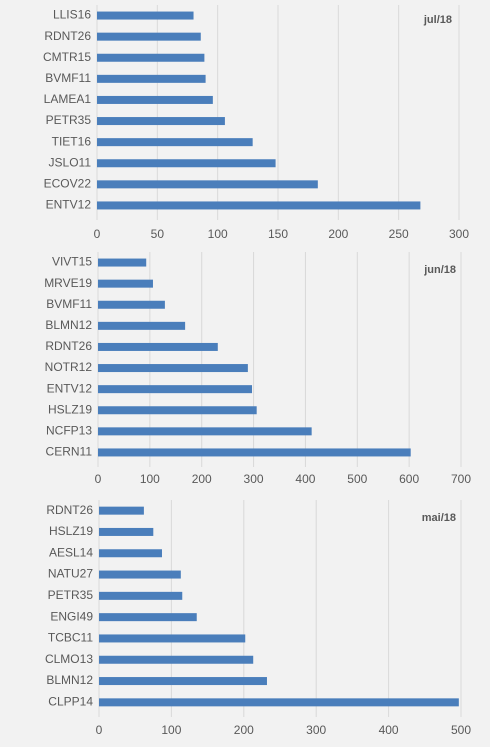 This screenshot has height=747, width=490. What do you see at coordinates (439, 270) in the screenshot?
I see `chart-title: jun/18` at bounding box center [439, 270].